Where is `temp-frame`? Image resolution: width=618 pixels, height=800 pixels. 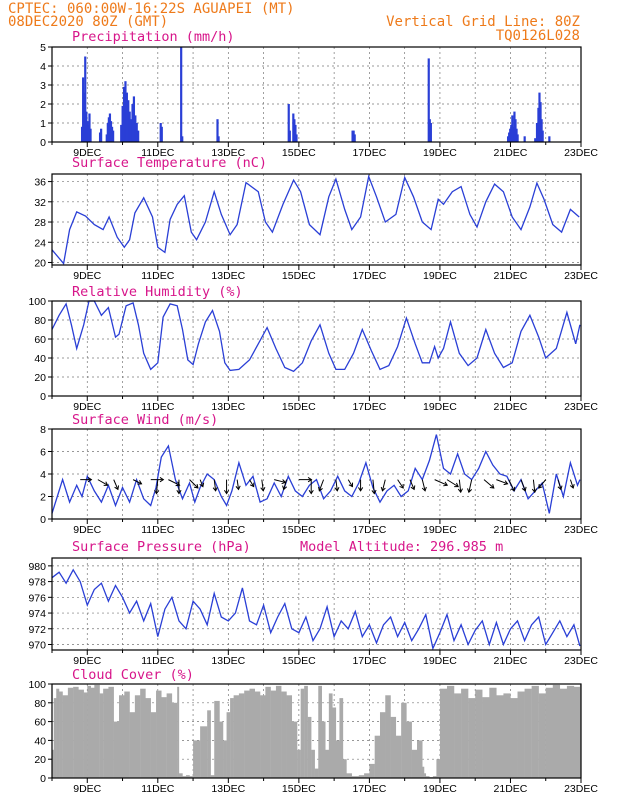
temp-frame is located at coordinates (316, 219).